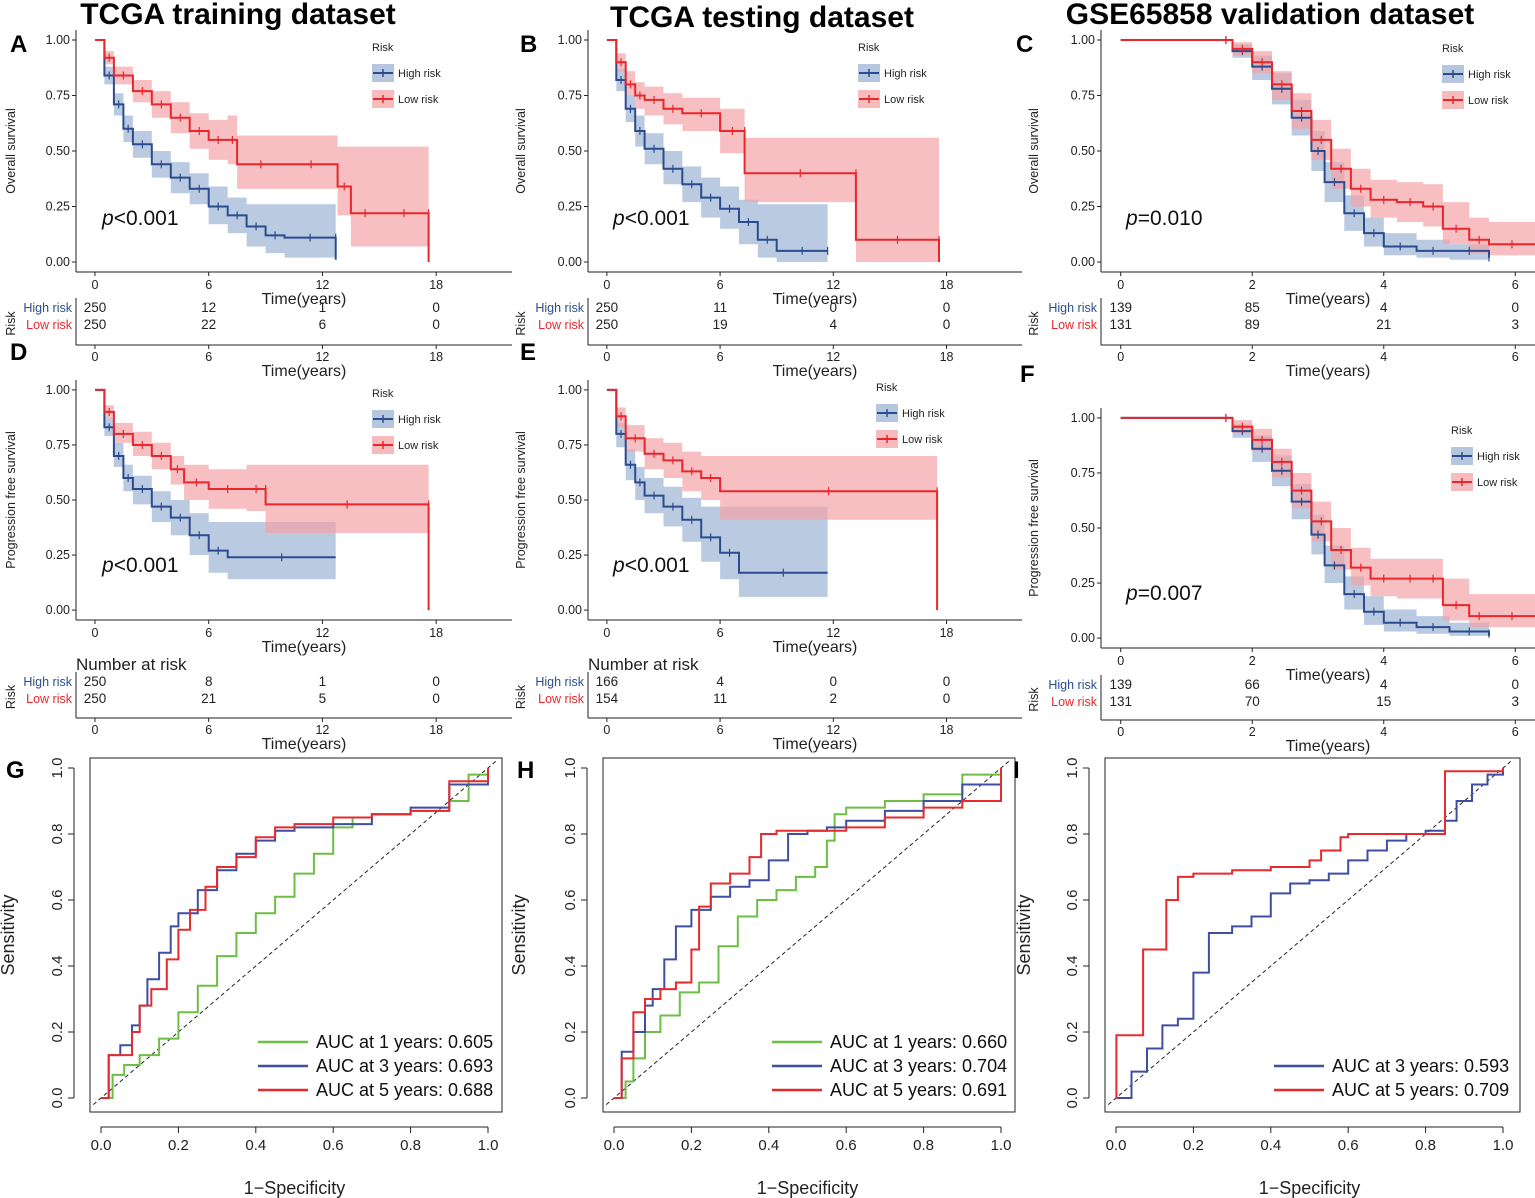 The width and height of the screenshot is (1535, 1198). Describe the element at coordinates (57, 900) in the screenshot. I see `y-tick-label: 0.6` at that location.